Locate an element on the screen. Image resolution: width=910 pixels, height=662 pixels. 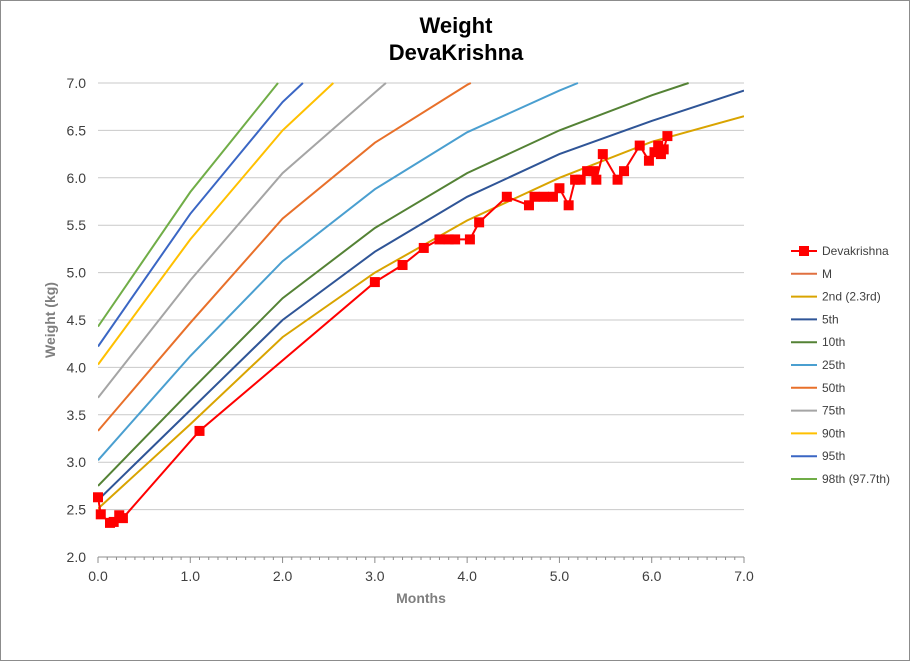
x-tick-label-4.0: 4.0 is located at coordinates (467, 576).